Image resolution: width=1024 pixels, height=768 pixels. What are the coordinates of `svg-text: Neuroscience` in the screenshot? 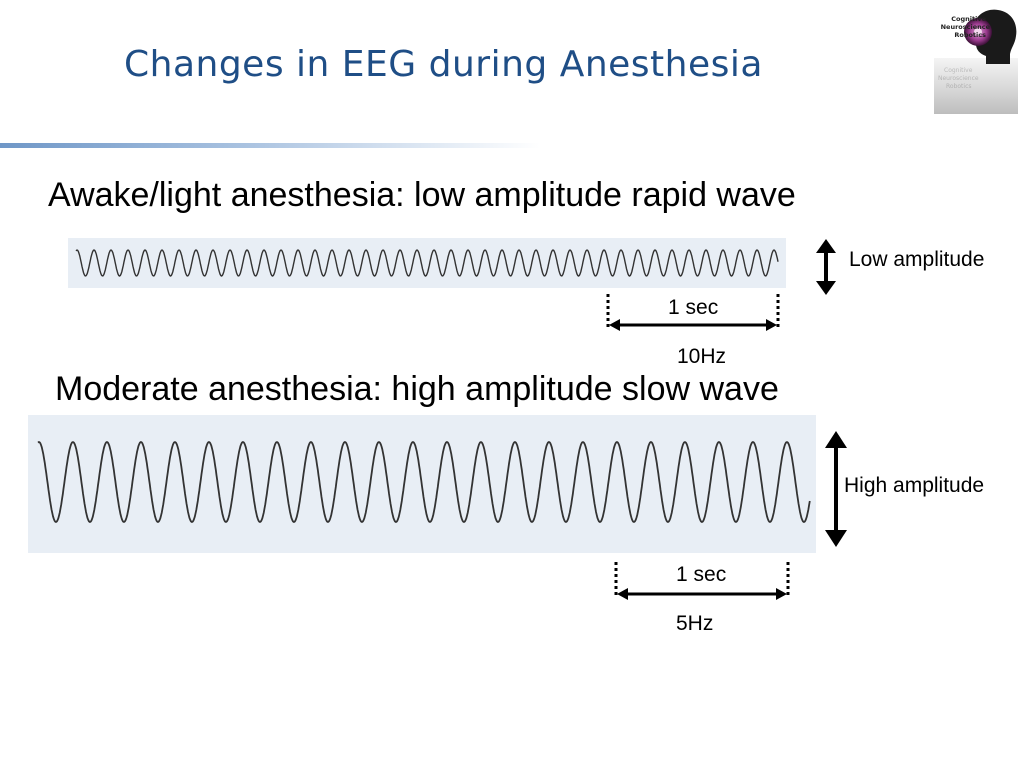 It's located at (958, 78).